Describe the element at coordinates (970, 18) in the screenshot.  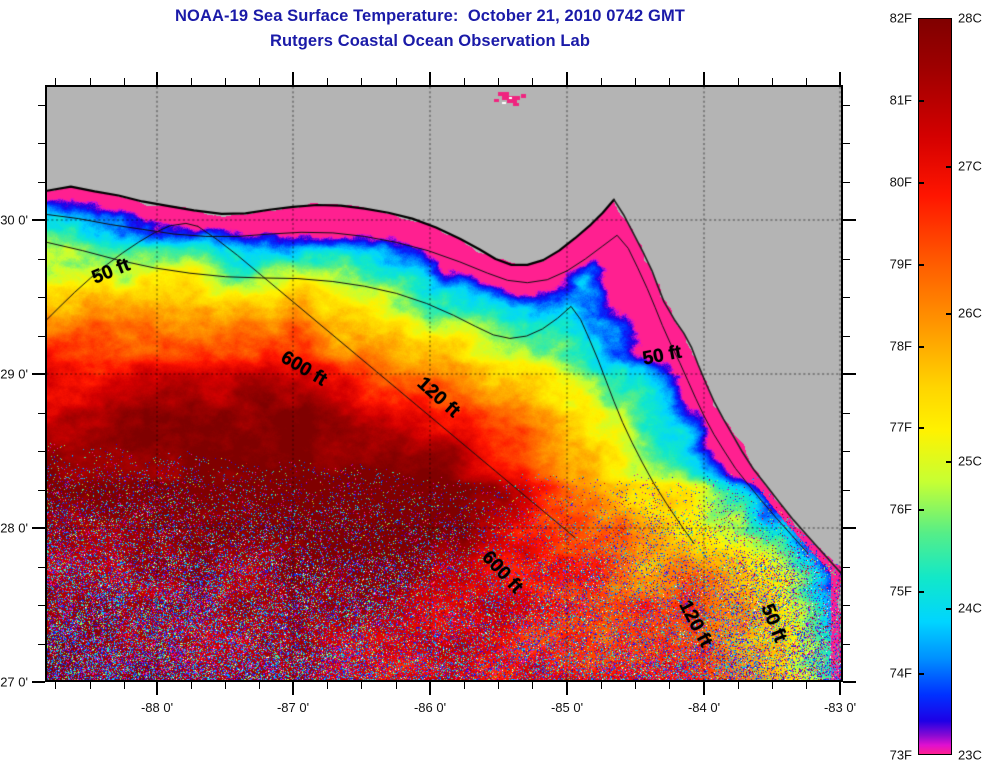
I see `colorbar-celsius-label: 28C` at that location.